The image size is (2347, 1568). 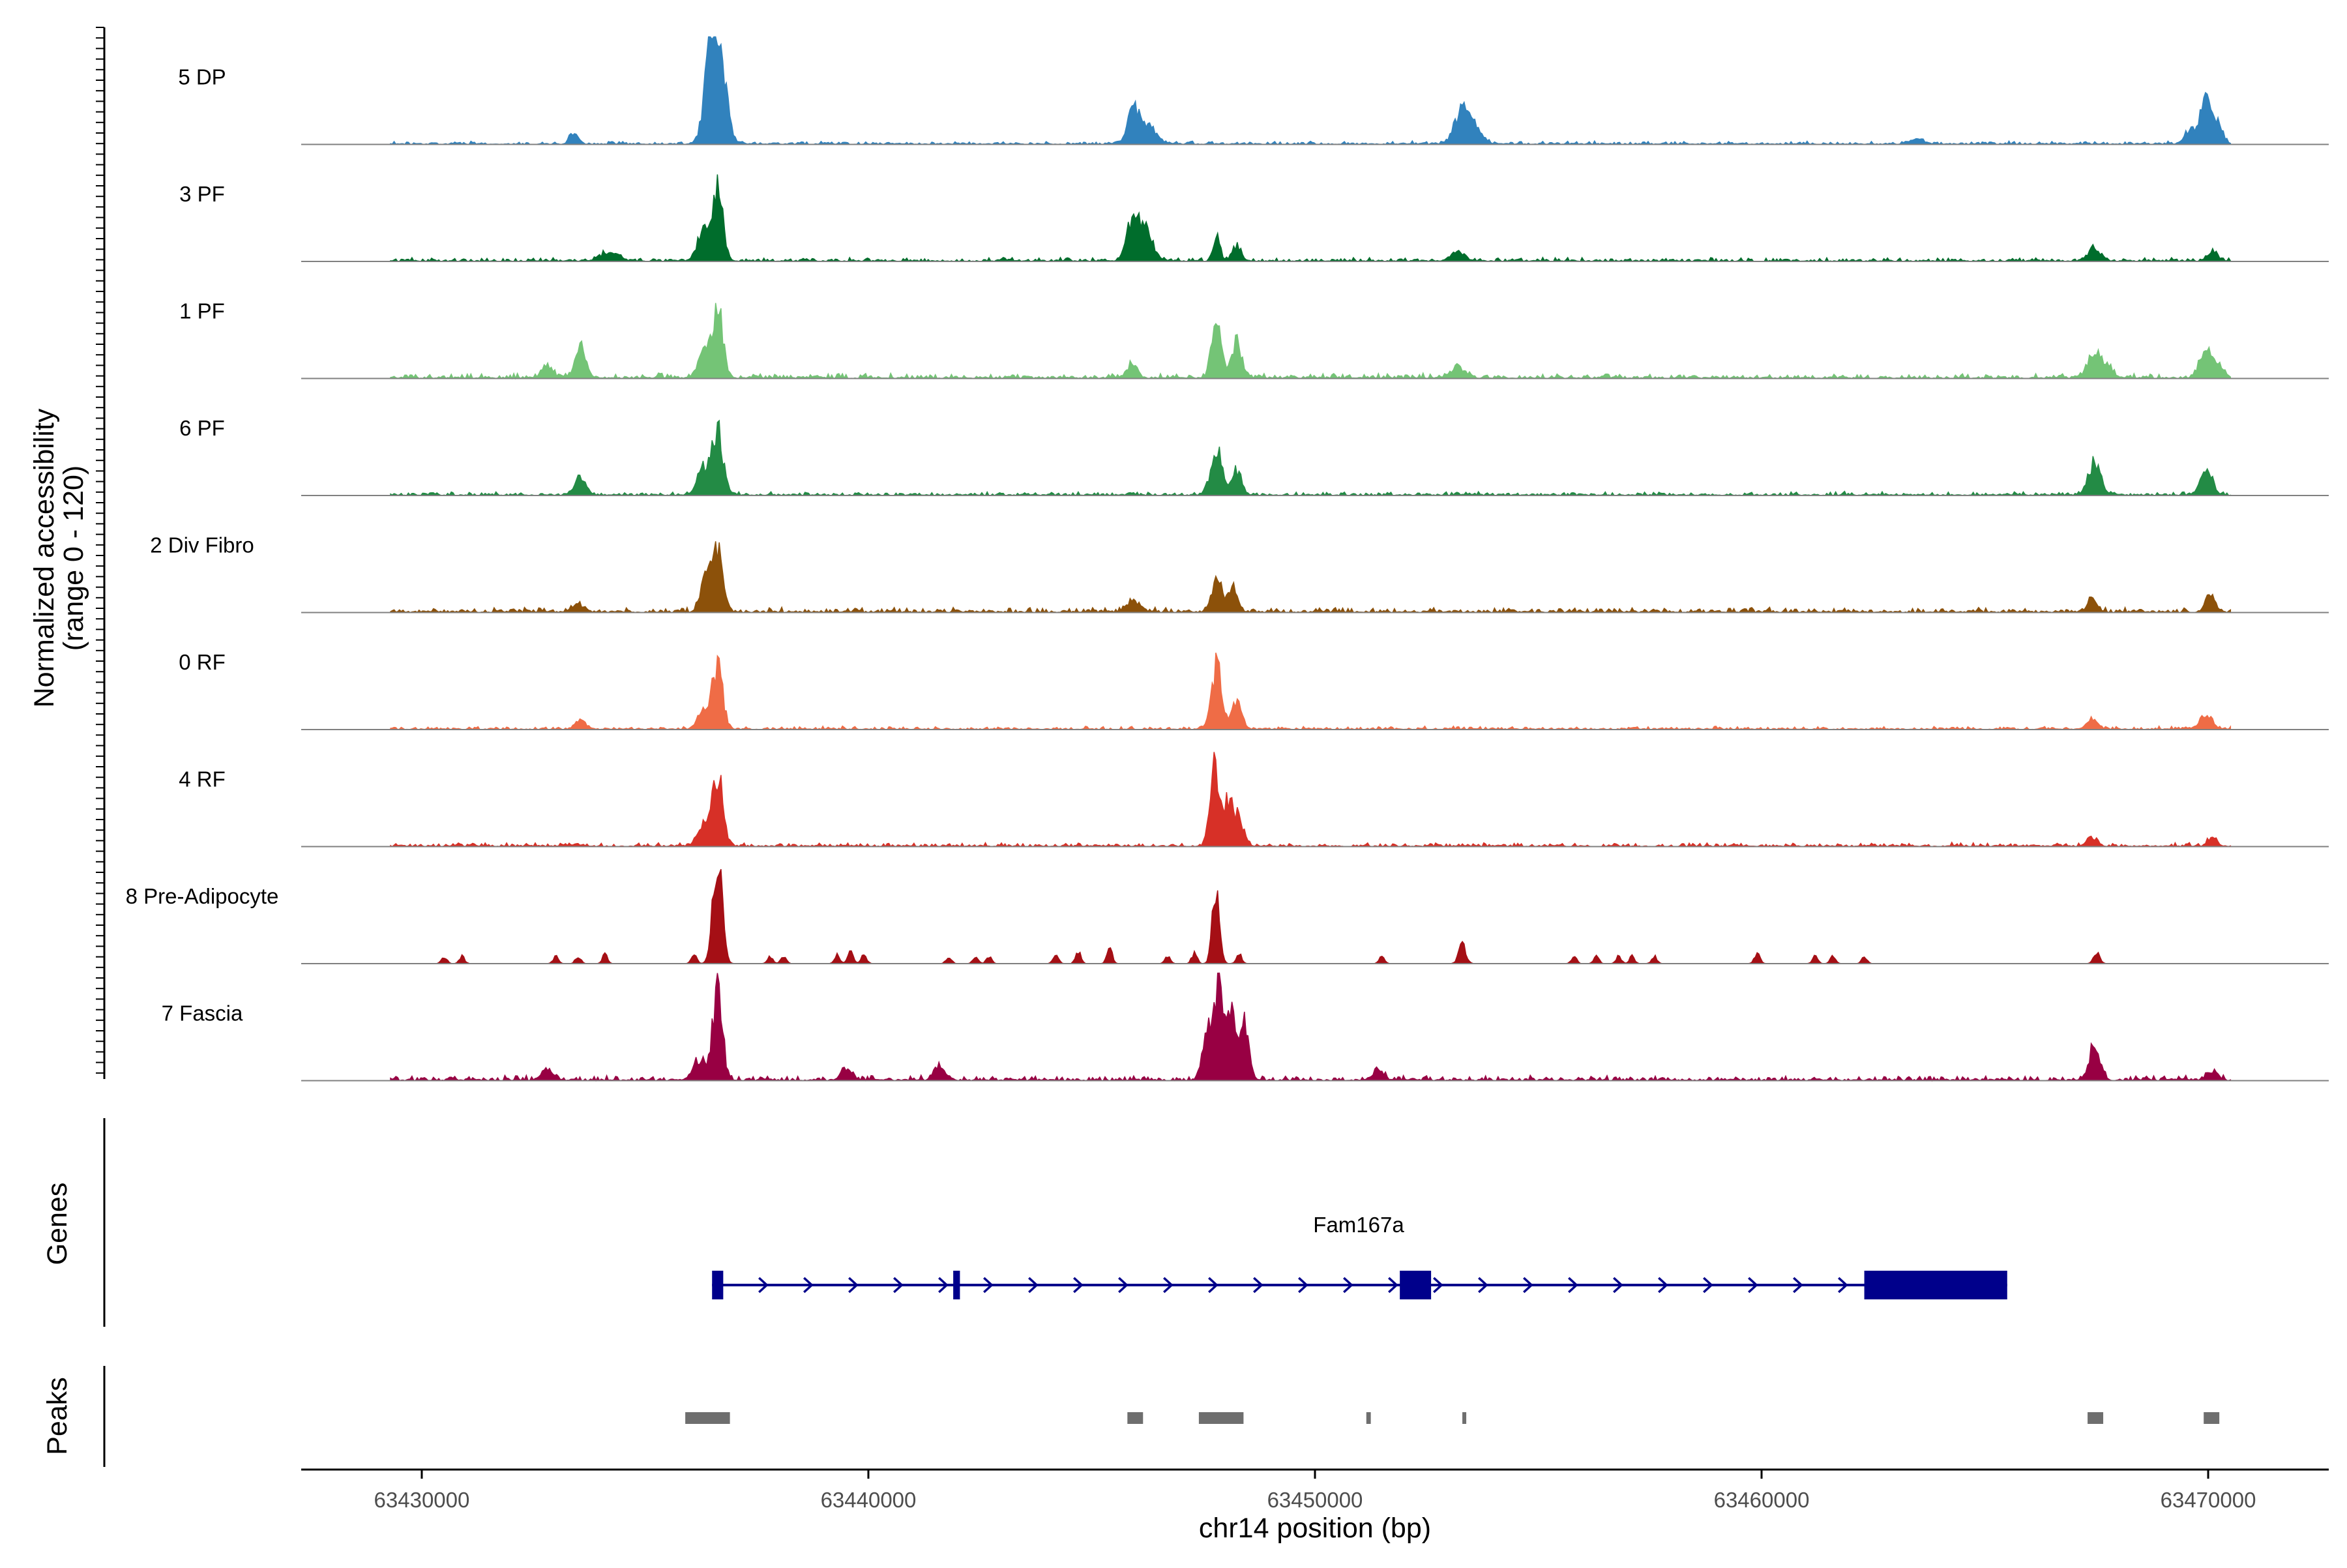 I want to click on peaks-label: Peaks, so click(x=57, y=1416).